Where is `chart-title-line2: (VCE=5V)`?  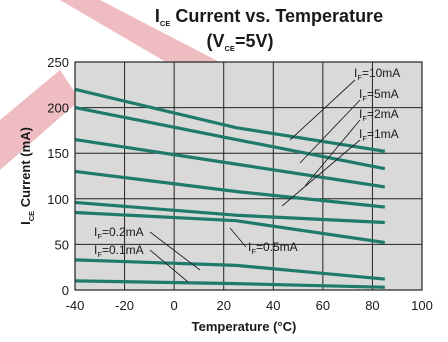 chart-title-line2: (VCE=5V) is located at coordinates (240, 42).